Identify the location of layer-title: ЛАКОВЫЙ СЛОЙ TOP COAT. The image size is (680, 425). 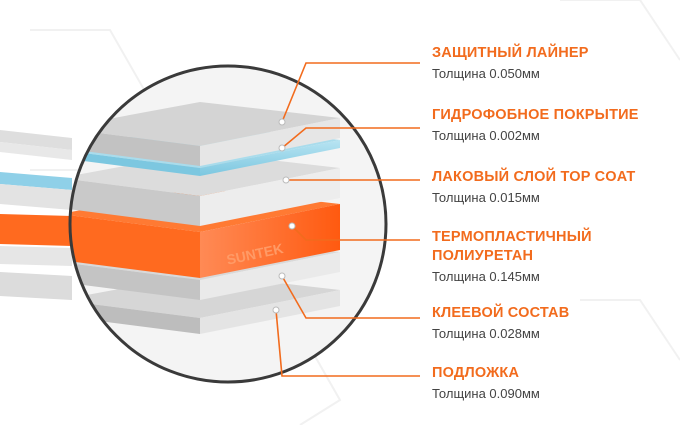
(534, 177).